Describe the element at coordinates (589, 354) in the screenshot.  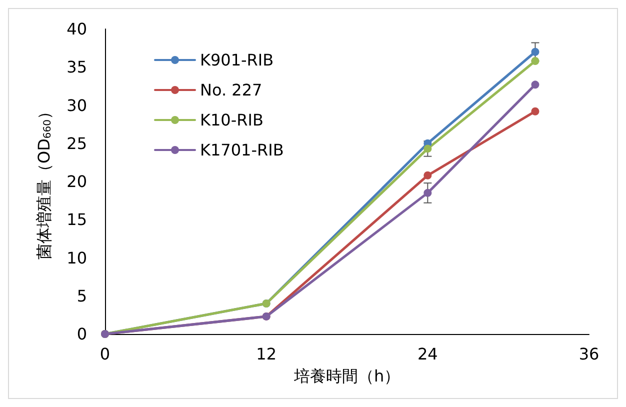
I see `x-tick-label: 36` at that location.